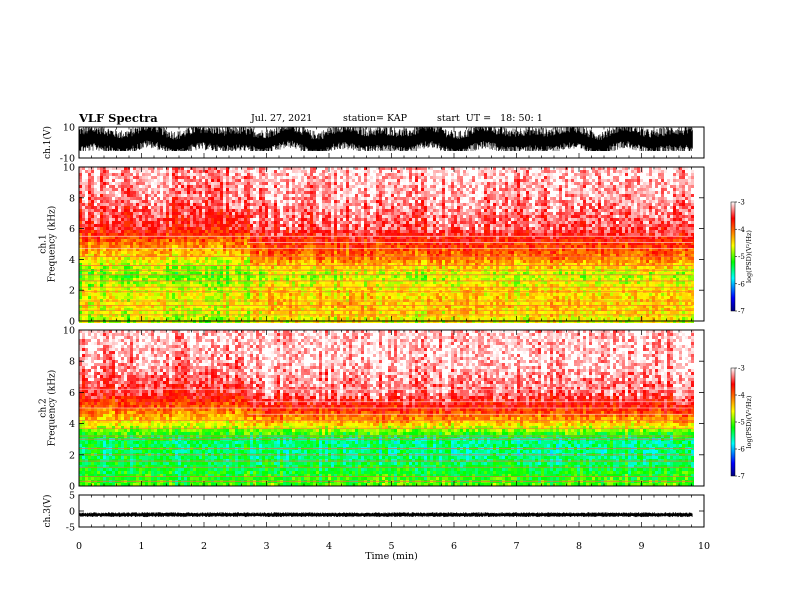 Image resolution: width=792 pixels, height=612 pixels. What do you see at coordinates (204, 546) in the screenshot?
I see `x-tick-label: 2` at bounding box center [204, 546].